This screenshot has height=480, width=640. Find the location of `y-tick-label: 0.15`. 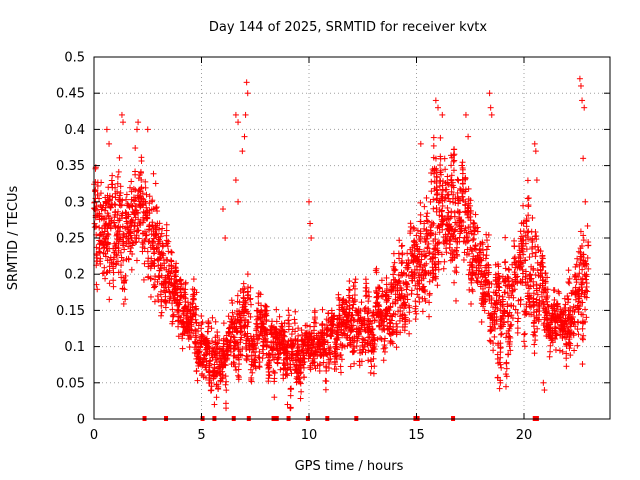

y-tick-label: 0.15 is located at coordinates (70, 311).